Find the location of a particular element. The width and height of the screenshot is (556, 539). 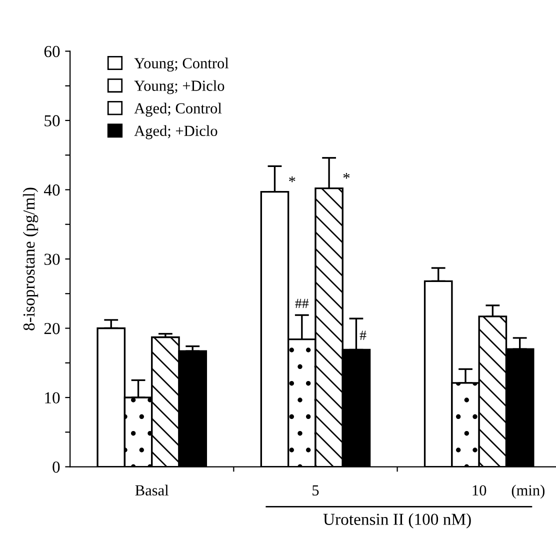

y-tick-label: 50 is located at coordinates (52, 120).